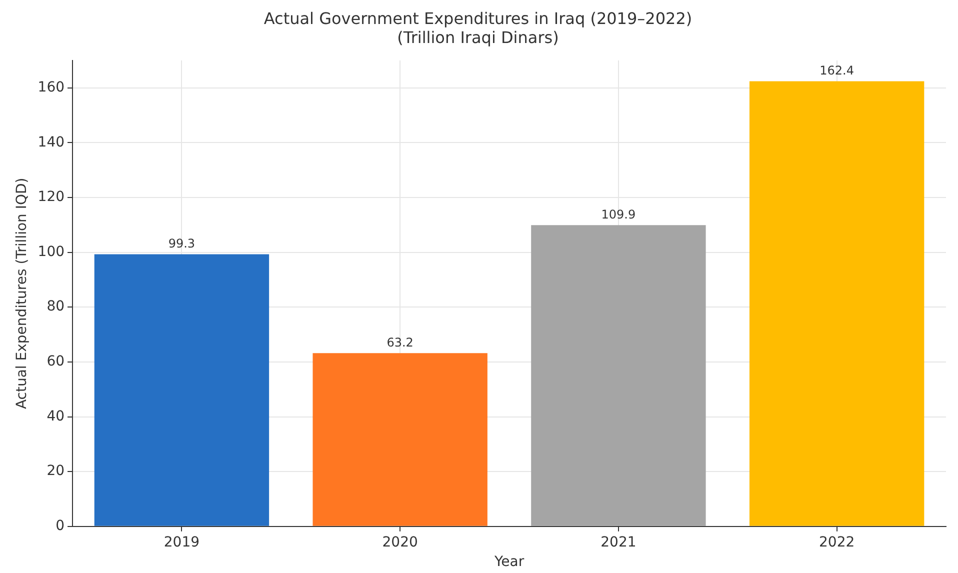  I want to click on x-tick-label: 2022, so click(836, 542).